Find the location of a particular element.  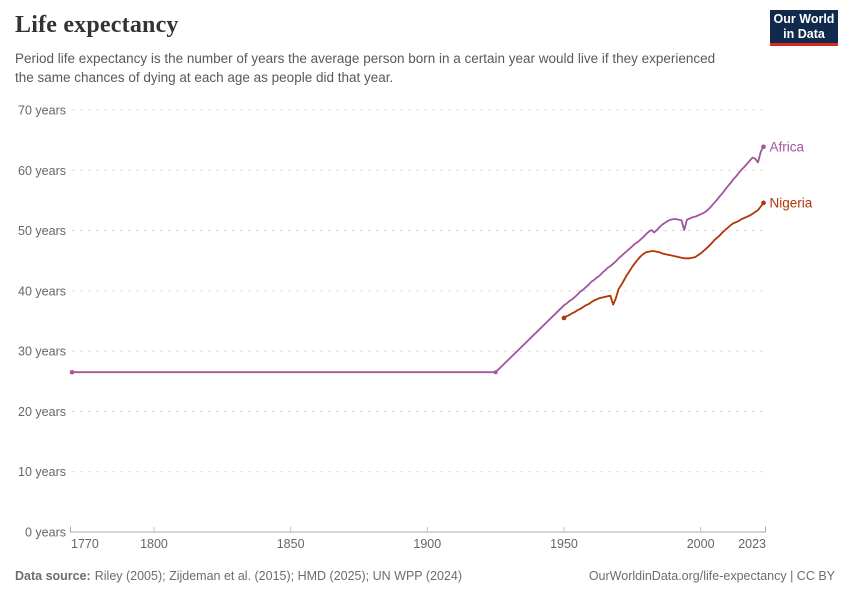

y-axis-tick-label: 20 years is located at coordinates (42, 412).